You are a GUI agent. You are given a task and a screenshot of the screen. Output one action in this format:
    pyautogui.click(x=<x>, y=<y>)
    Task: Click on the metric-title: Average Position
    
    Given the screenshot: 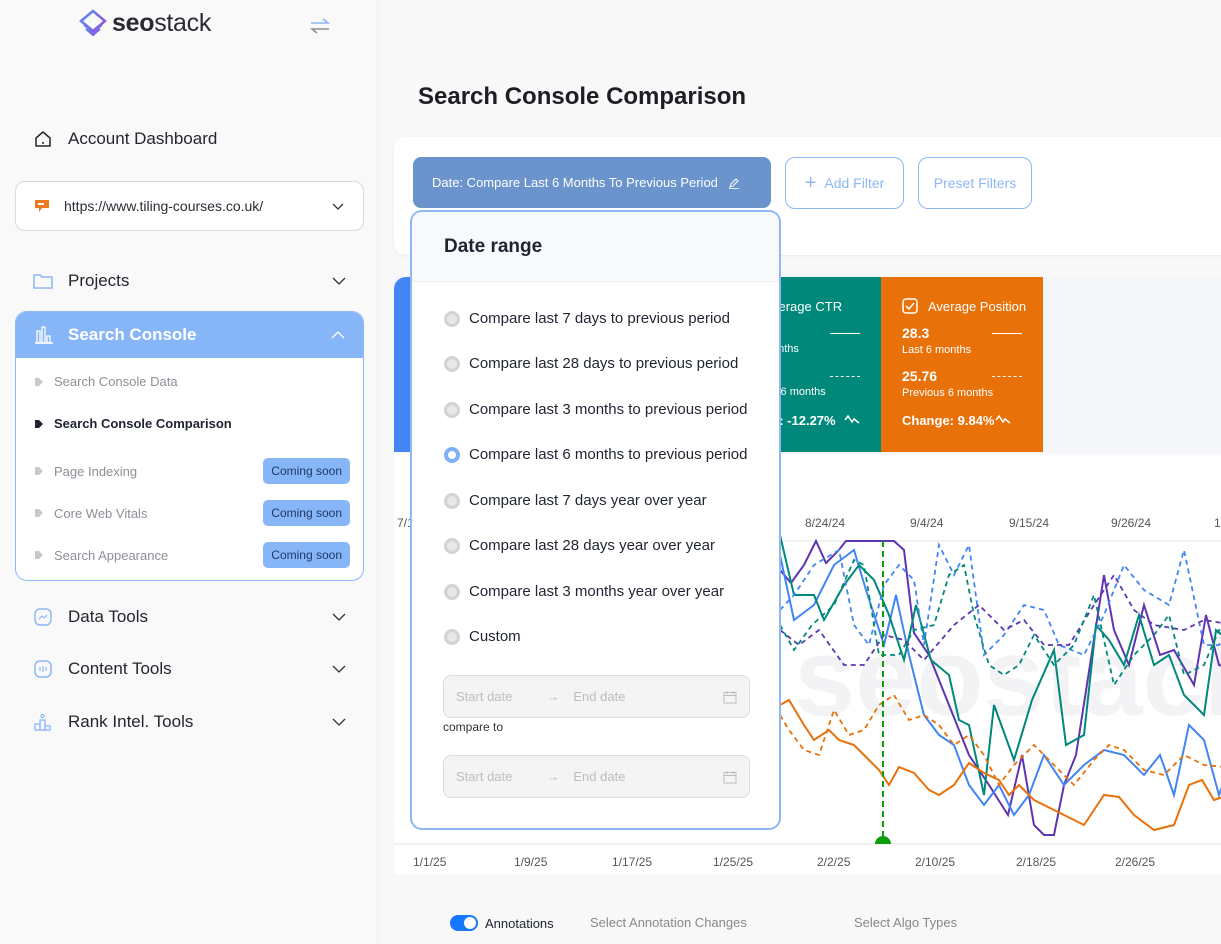 What is the action you would take?
    pyautogui.click(x=977, y=306)
    